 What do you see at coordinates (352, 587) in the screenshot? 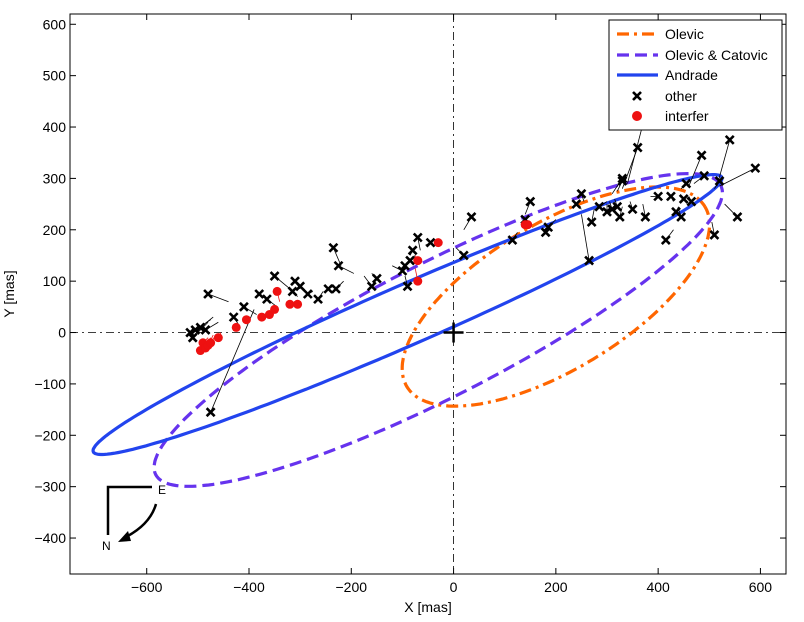
I see `x-tick-label: −200` at bounding box center [352, 587].